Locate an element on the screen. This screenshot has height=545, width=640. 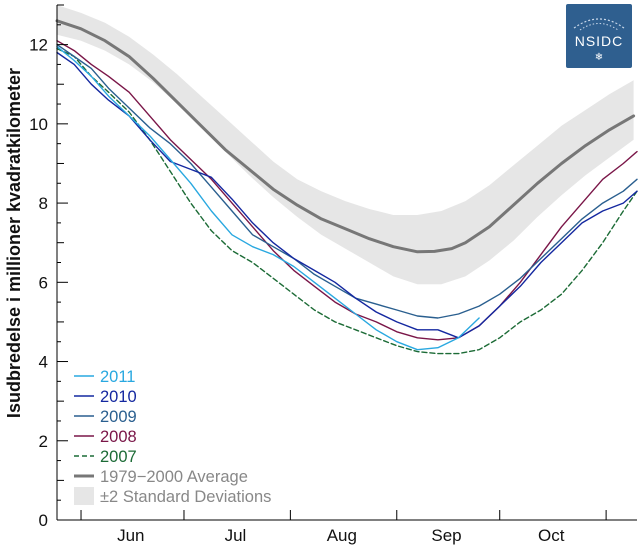
legend-swatch-band is located at coordinates (84, 496).